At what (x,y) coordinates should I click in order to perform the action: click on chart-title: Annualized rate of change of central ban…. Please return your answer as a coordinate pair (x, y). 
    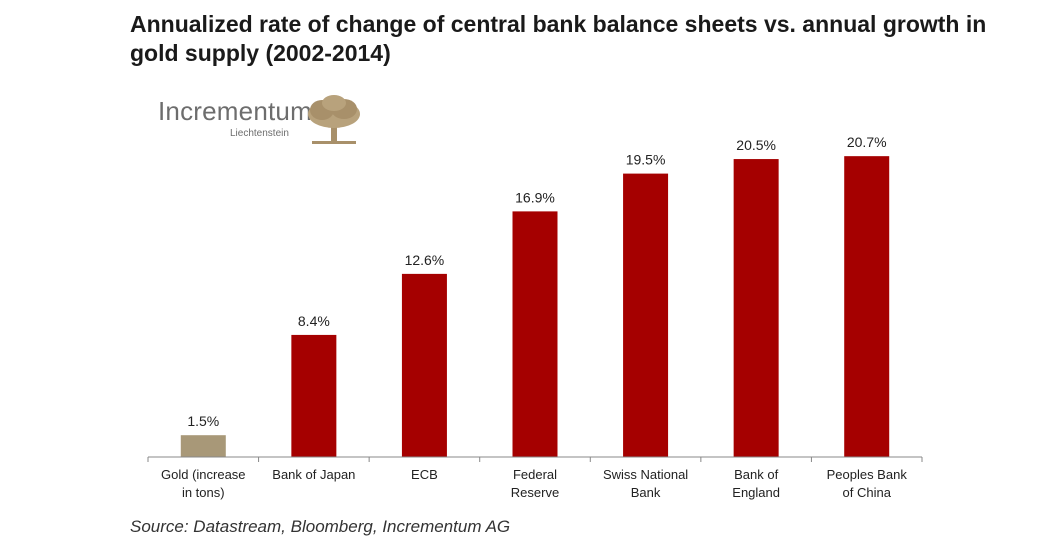
    Looking at the image, I should click on (558, 38).